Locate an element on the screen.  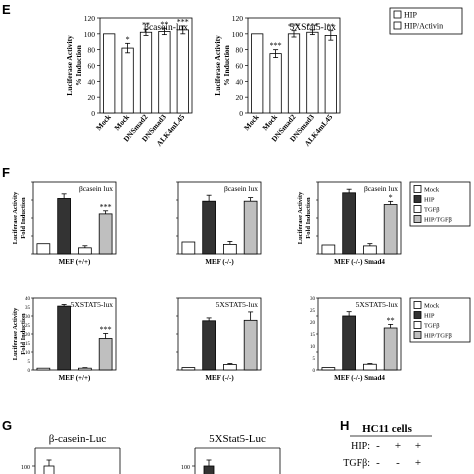
panel-letter-g: G is located at coordinates (7, 425).